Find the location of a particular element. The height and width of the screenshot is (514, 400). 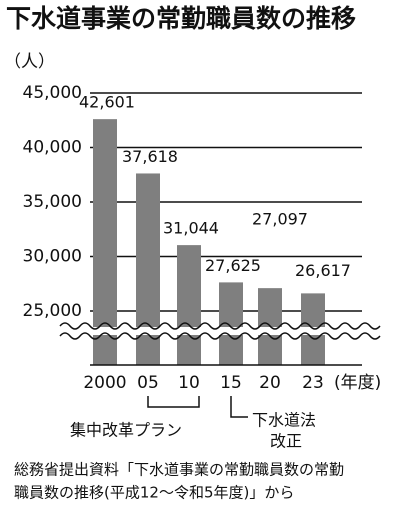

source: 職員数の推移(平成12～令和5年度)」から is located at coordinates (154, 493).